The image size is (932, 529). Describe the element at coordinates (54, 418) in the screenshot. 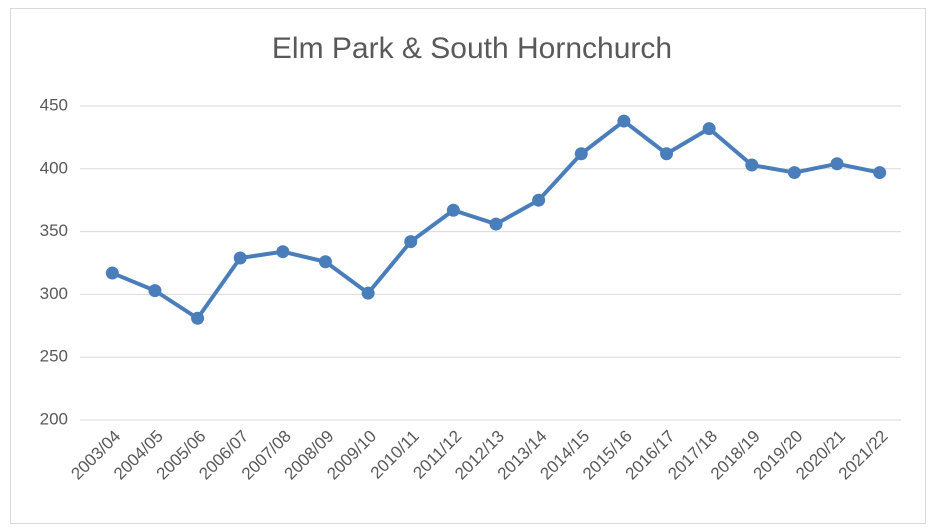

I see `y-tick-label: 200` at that location.